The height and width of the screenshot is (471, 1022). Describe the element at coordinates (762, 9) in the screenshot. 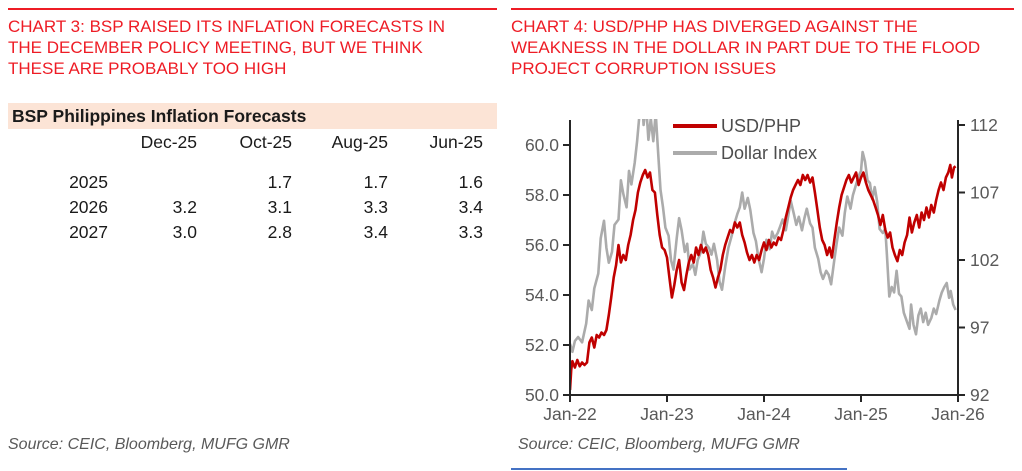

I see `top-rule-right` at that location.